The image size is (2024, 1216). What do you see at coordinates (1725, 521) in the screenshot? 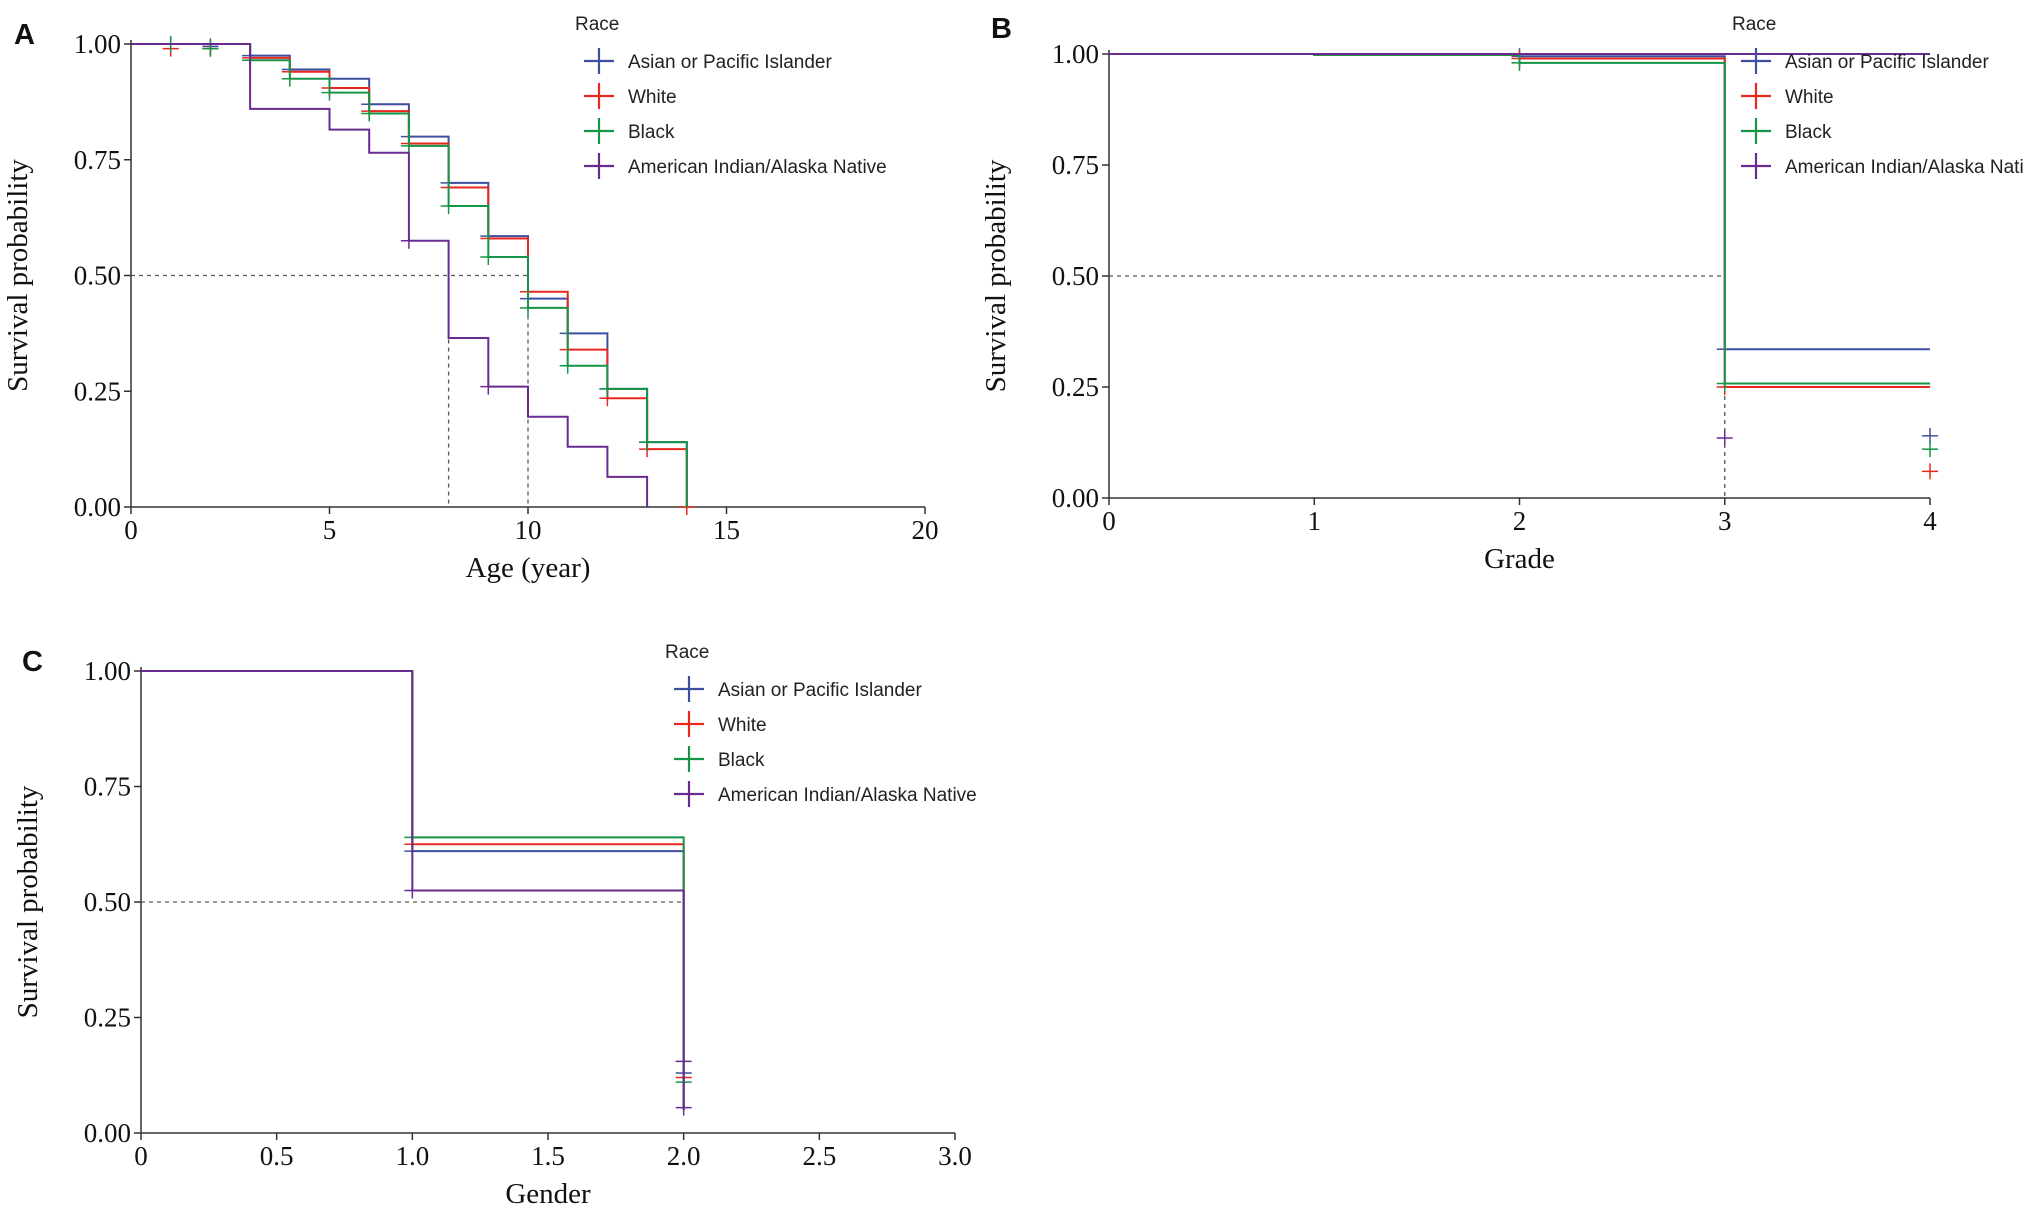
I see `x-tick-label: 3` at bounding box center [1725, 521].